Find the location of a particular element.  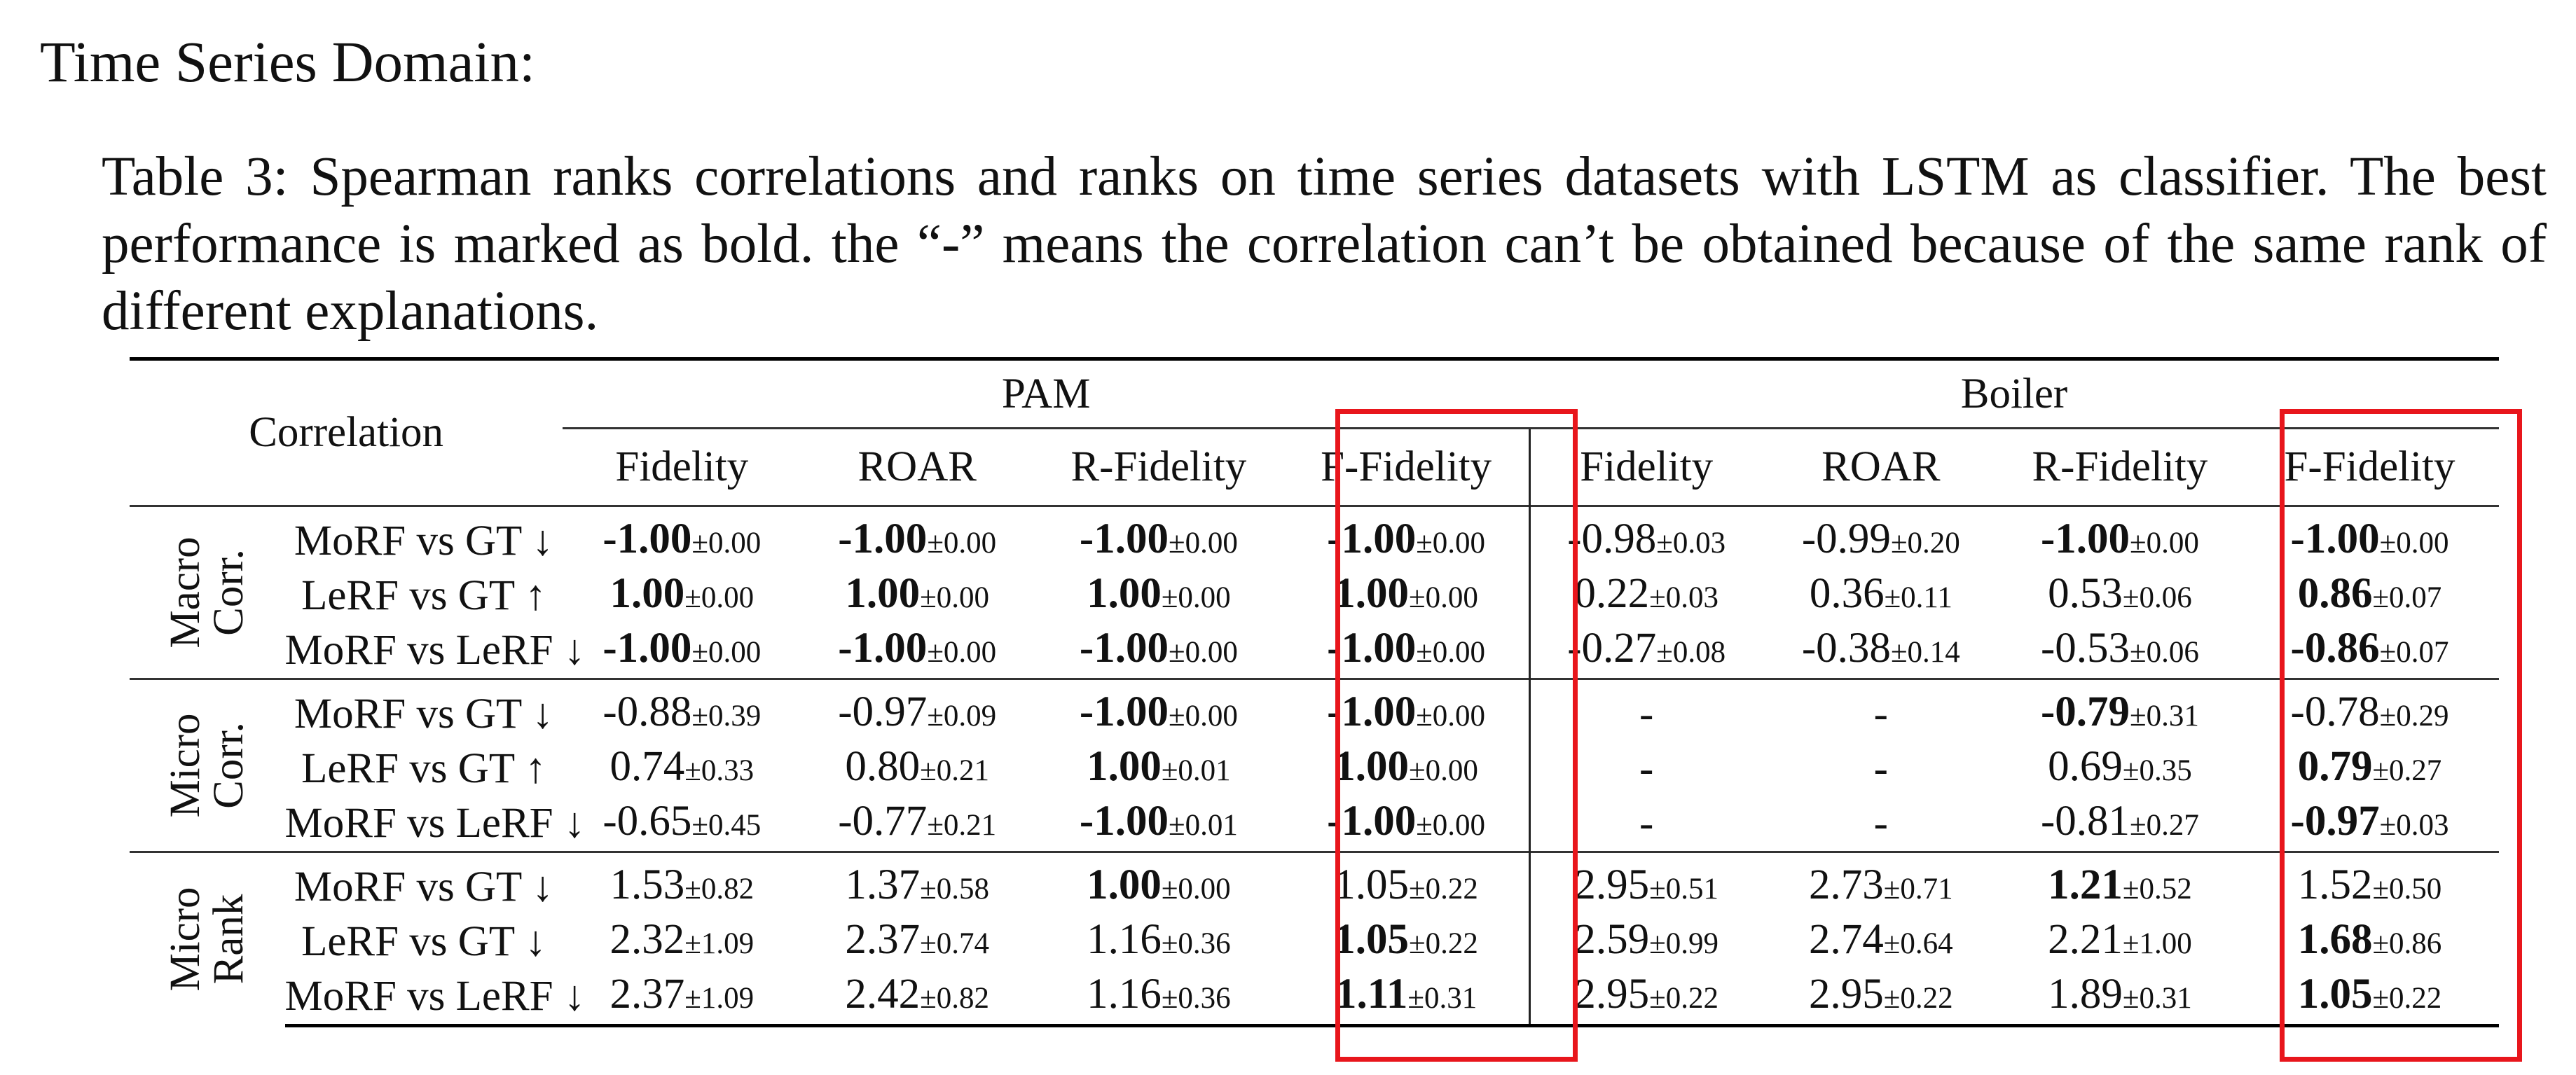

mean-value: 2.73 is located at coordinates (1846, 884).